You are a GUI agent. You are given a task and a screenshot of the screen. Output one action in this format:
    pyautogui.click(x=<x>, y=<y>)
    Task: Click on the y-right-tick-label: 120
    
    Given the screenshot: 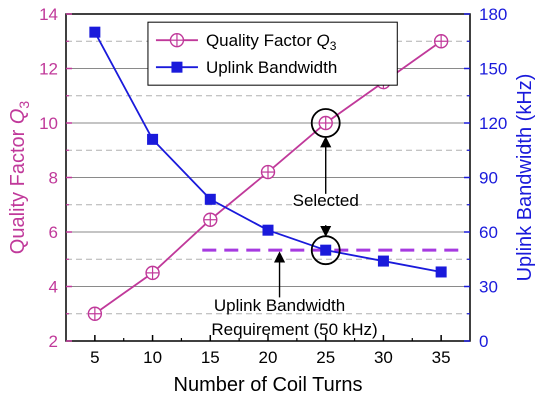 What is the action you would take?
    pyautogui.click(x=493, y=123)
    